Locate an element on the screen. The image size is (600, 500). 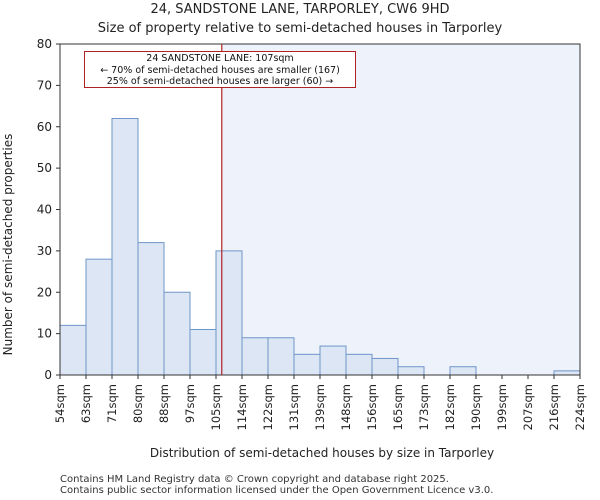
x-tick-label-122sqm: 122sqm is located at coordinates (268, 407).